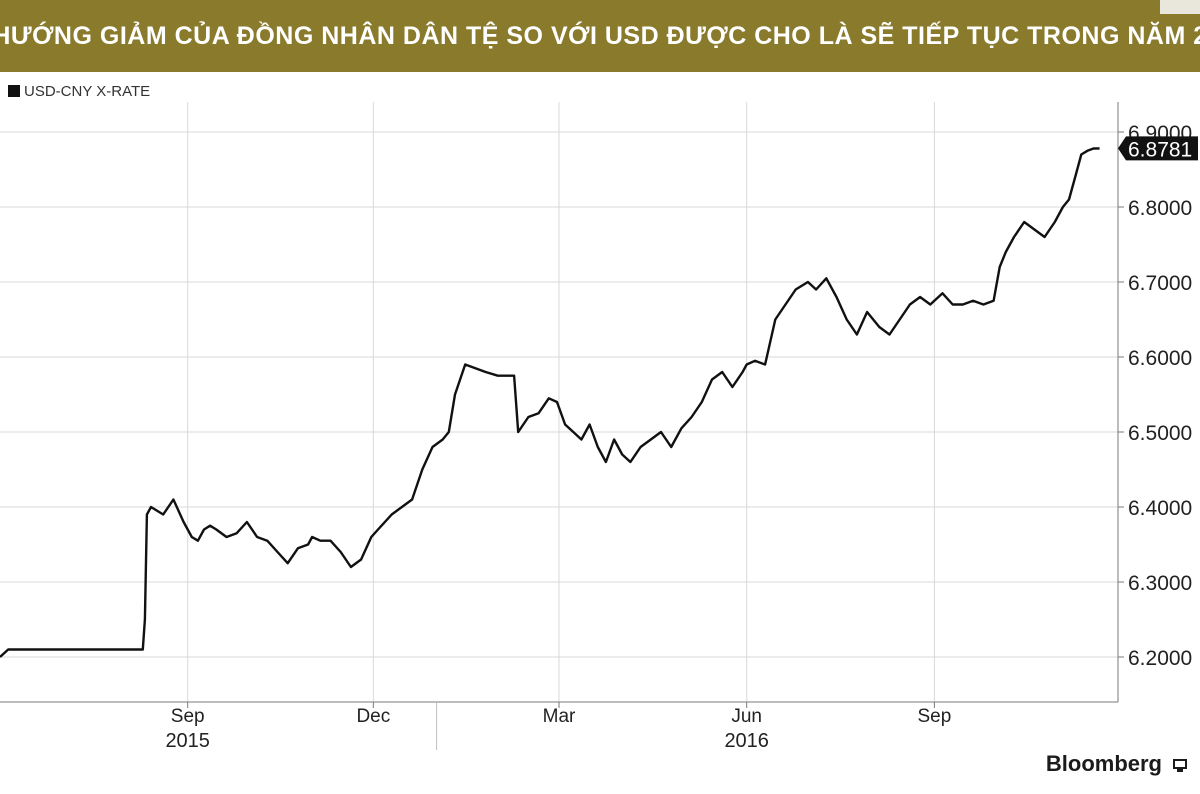 This screenshot has width=1200, height=794. I want to click on y-tick-label: 6.8000, so click(1160, 208).